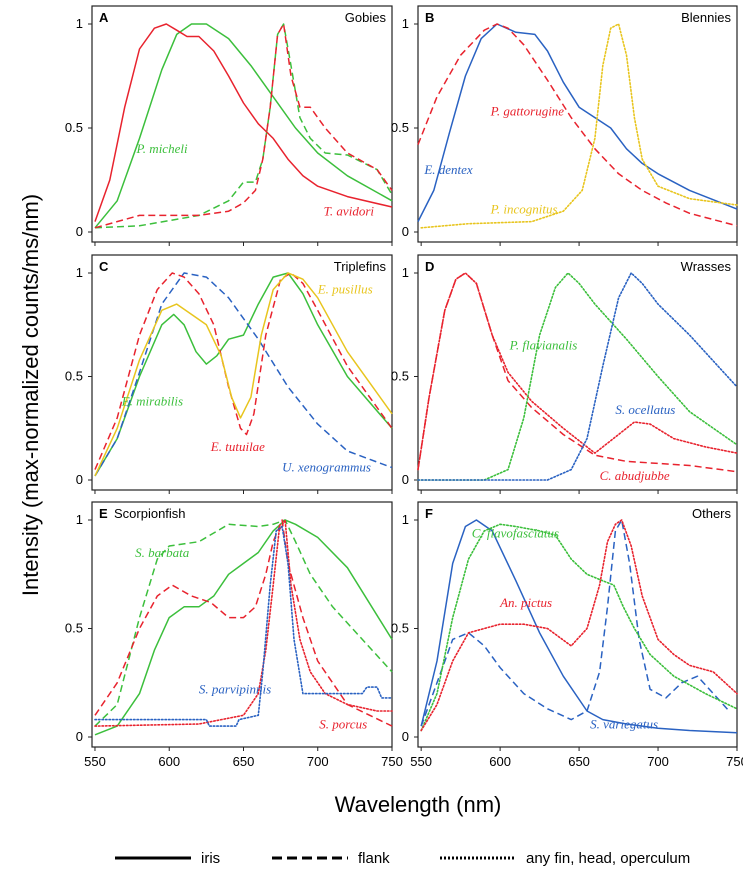 The image size is (743, 871). I want to click on species-label: S. variegatus, so click(624, 723).